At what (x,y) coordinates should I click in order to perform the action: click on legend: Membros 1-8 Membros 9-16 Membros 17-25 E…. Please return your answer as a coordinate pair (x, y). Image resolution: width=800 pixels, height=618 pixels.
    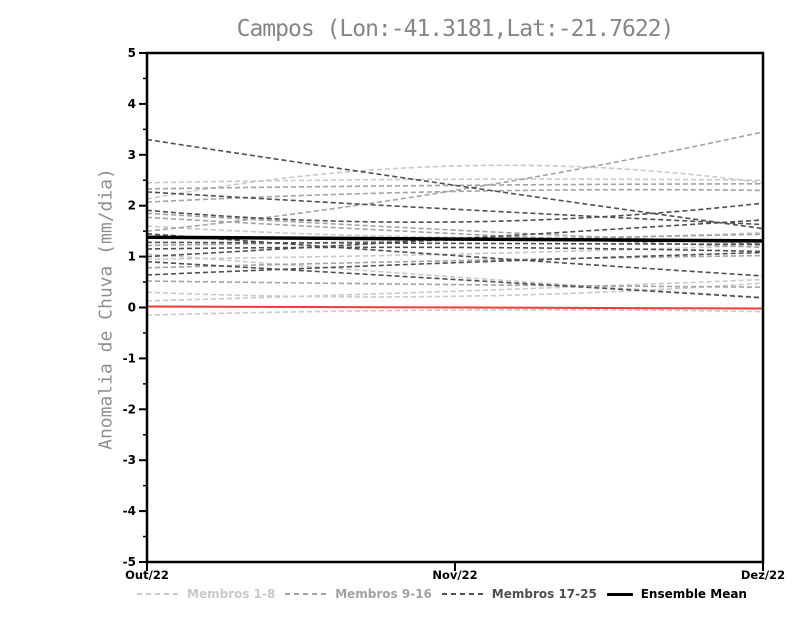
    Looking at the image, I should click on (442, 594).